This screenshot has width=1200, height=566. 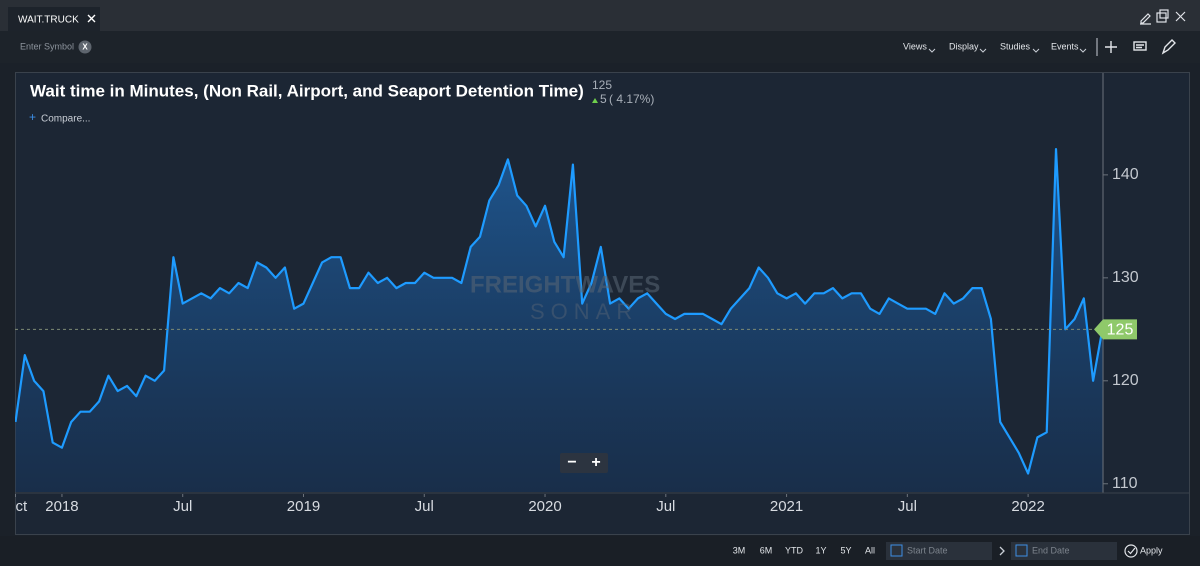 I want to click on clear-button, so click(x=85, y=47).